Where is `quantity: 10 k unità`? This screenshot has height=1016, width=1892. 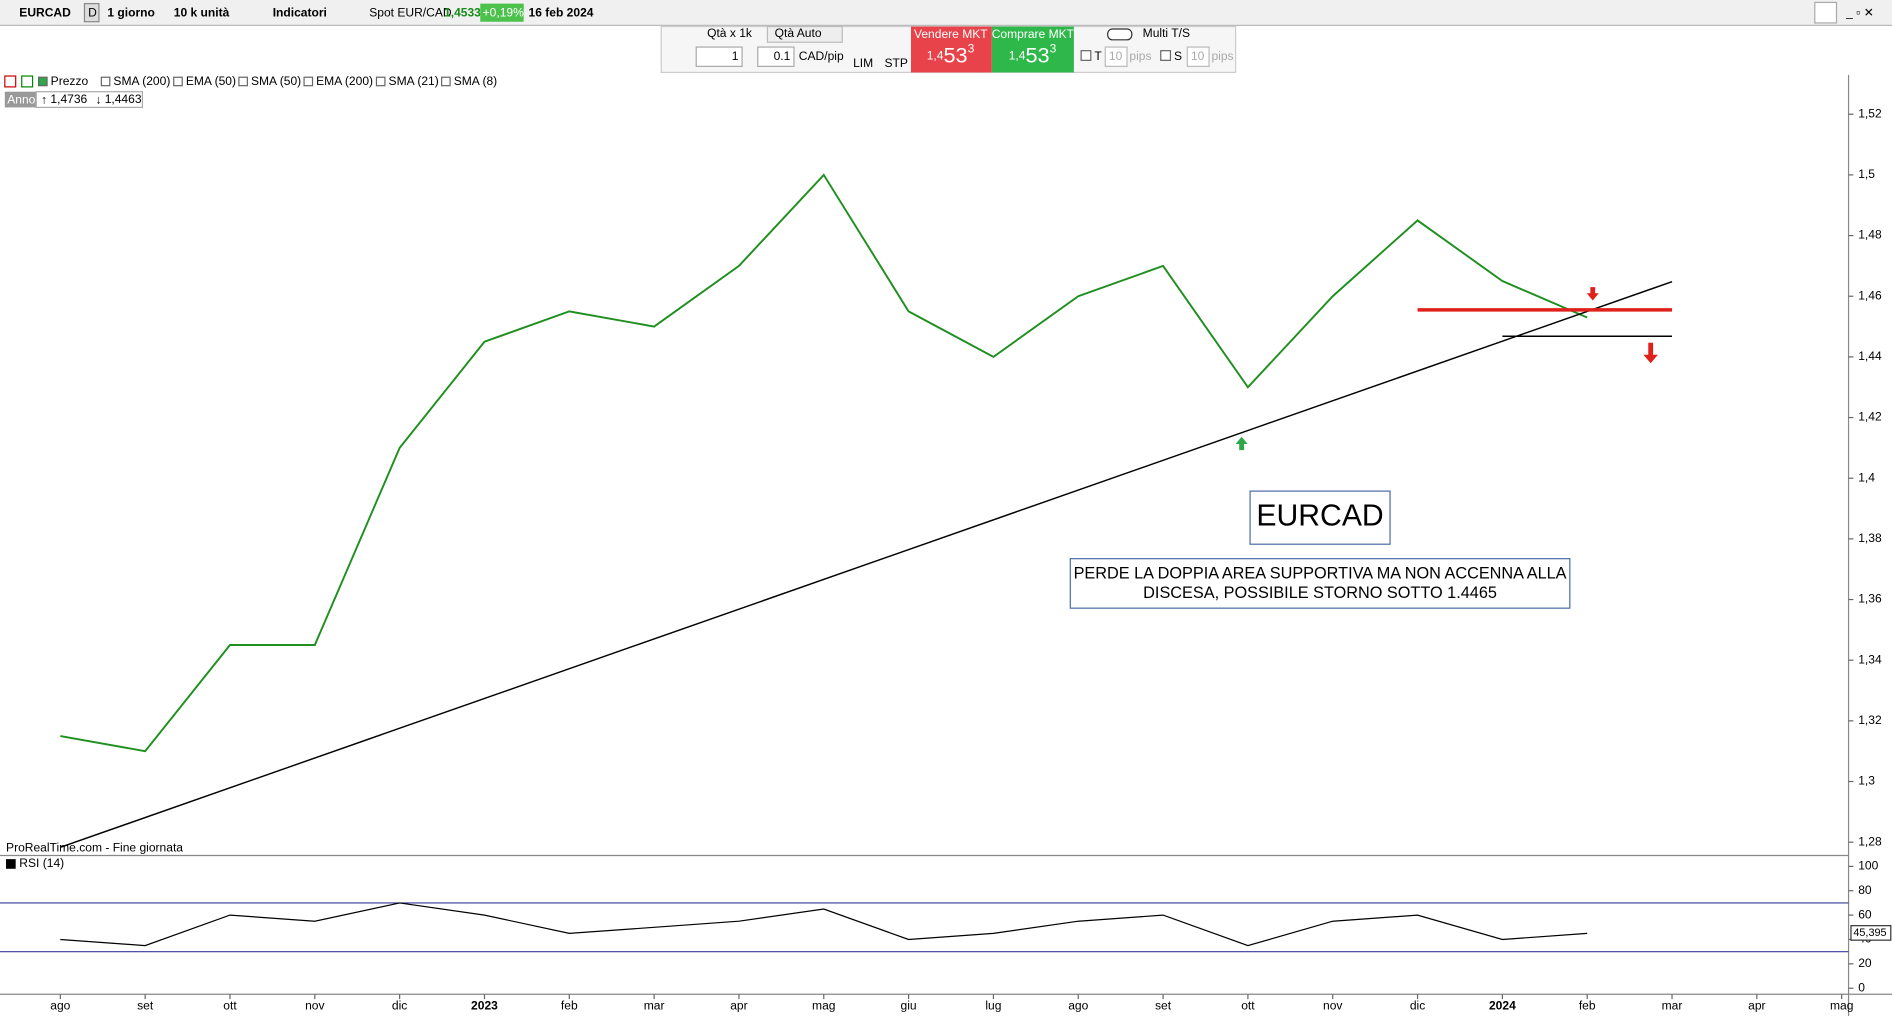
quantity: 10 k unità is located at coordinates (202, 12).